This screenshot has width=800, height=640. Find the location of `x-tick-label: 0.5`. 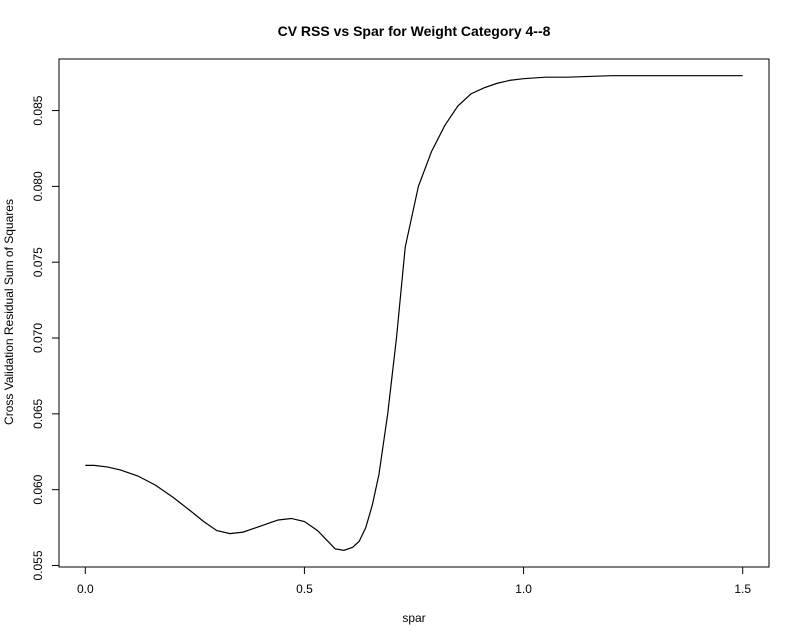

x-tick-label: 0.5 is located at coordinates (304, 589).